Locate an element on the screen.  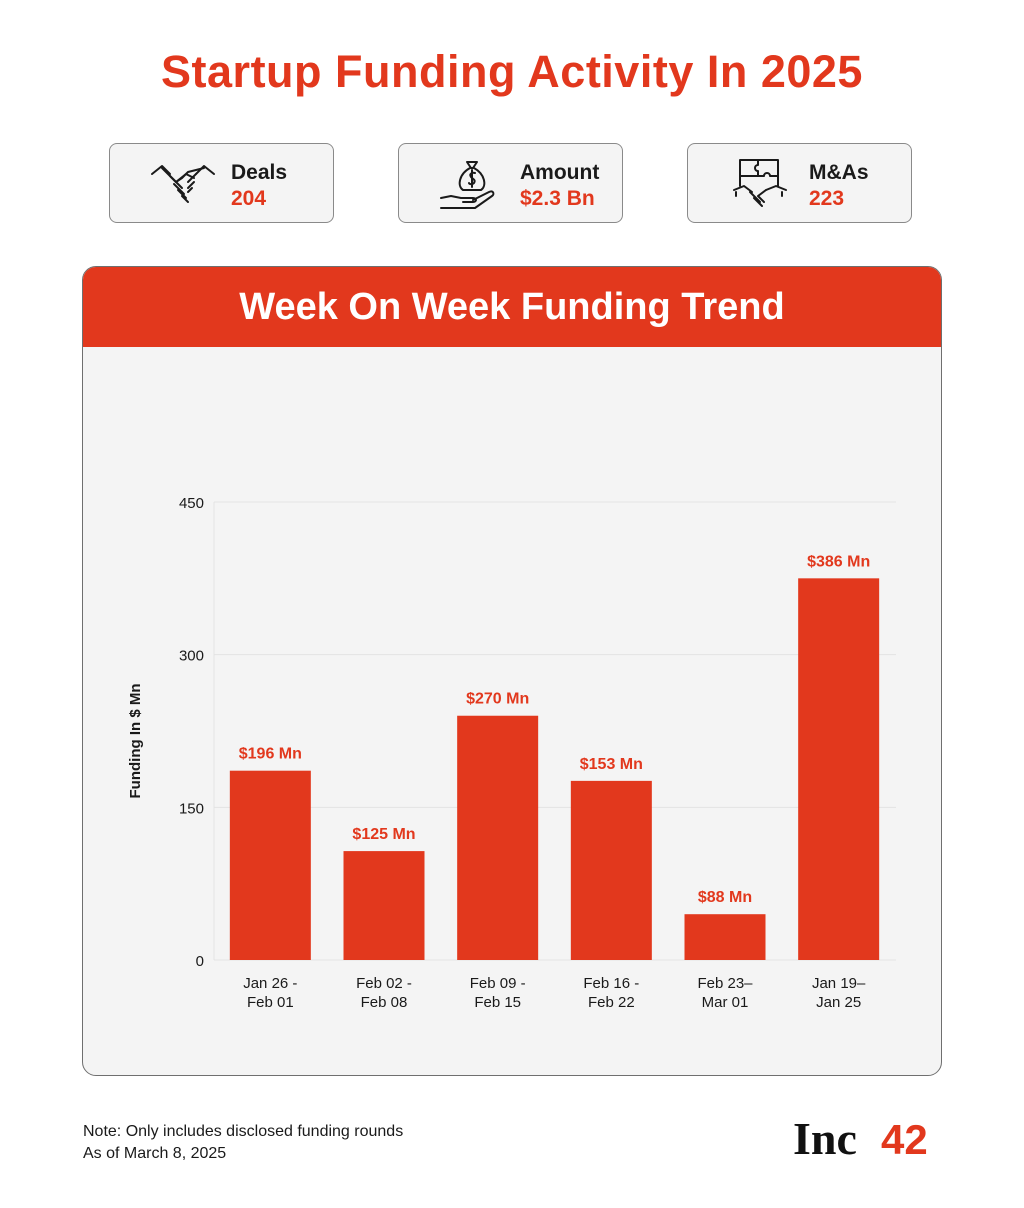
stat-value: 204 is located at coordinates (249, 198).